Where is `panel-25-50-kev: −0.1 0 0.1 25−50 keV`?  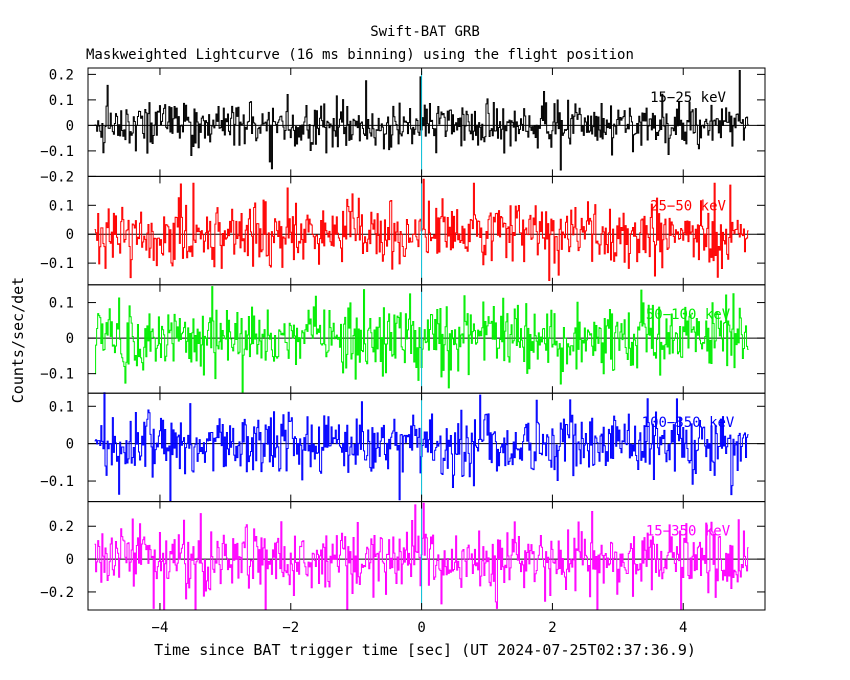 panel-25-50-kev: −0.1 0 0.1 25−50 keV is located at coordinates (403, 230).